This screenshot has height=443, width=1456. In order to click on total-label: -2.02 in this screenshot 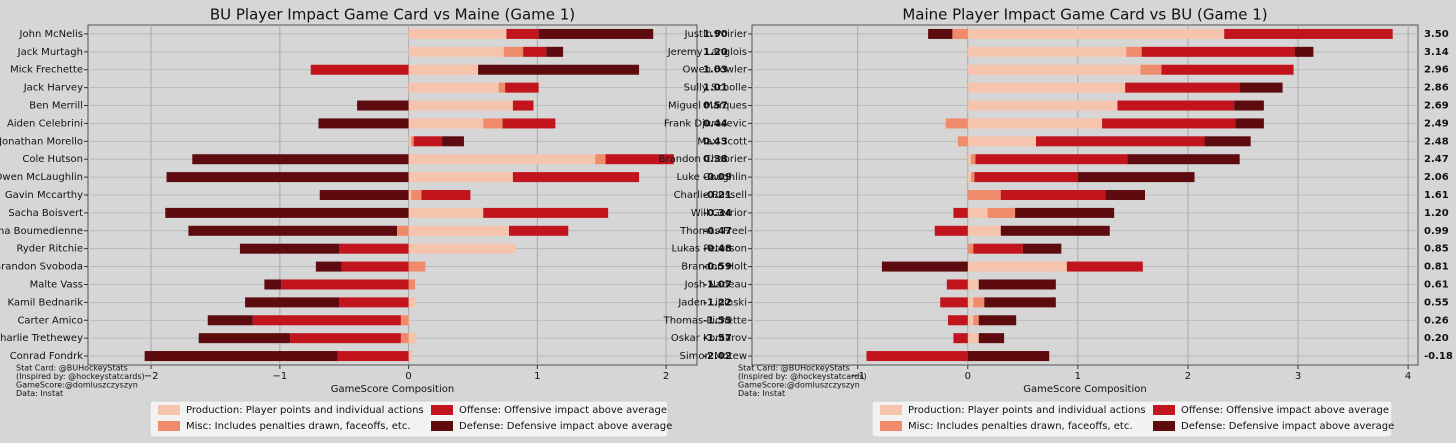, I will do `click(717, 356)`.